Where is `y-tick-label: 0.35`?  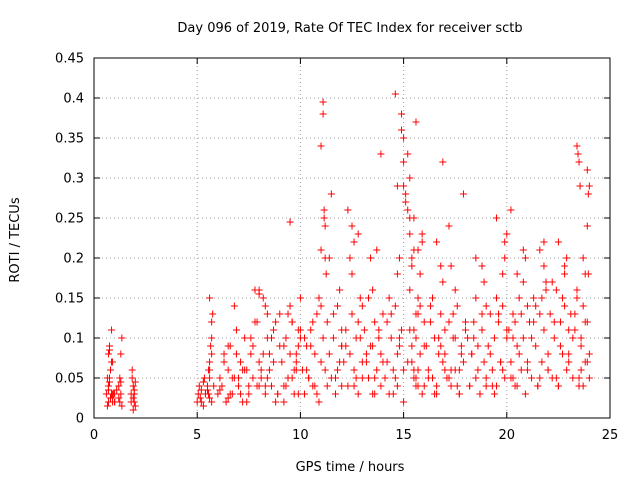
y-tick-label: 0.35 is located at coordinates (69, 139).